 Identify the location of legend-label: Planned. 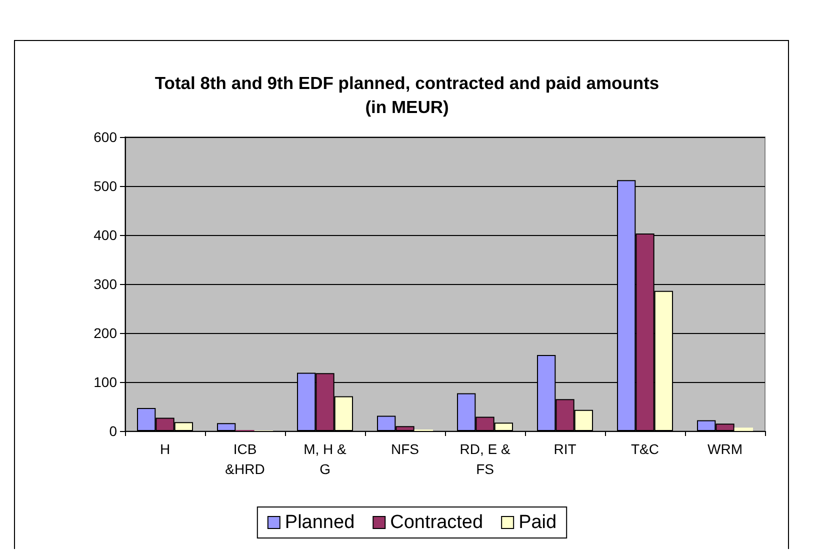
(319, 522).